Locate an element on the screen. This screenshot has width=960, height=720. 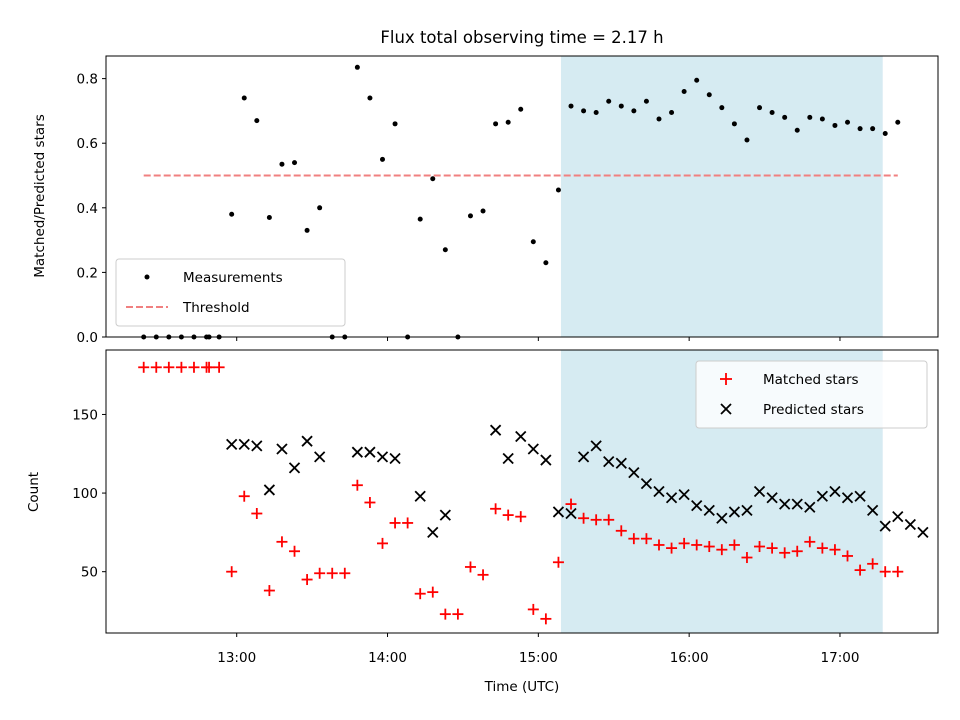
legend-measurements-label: Measurements is located at coordinates (233, 278).